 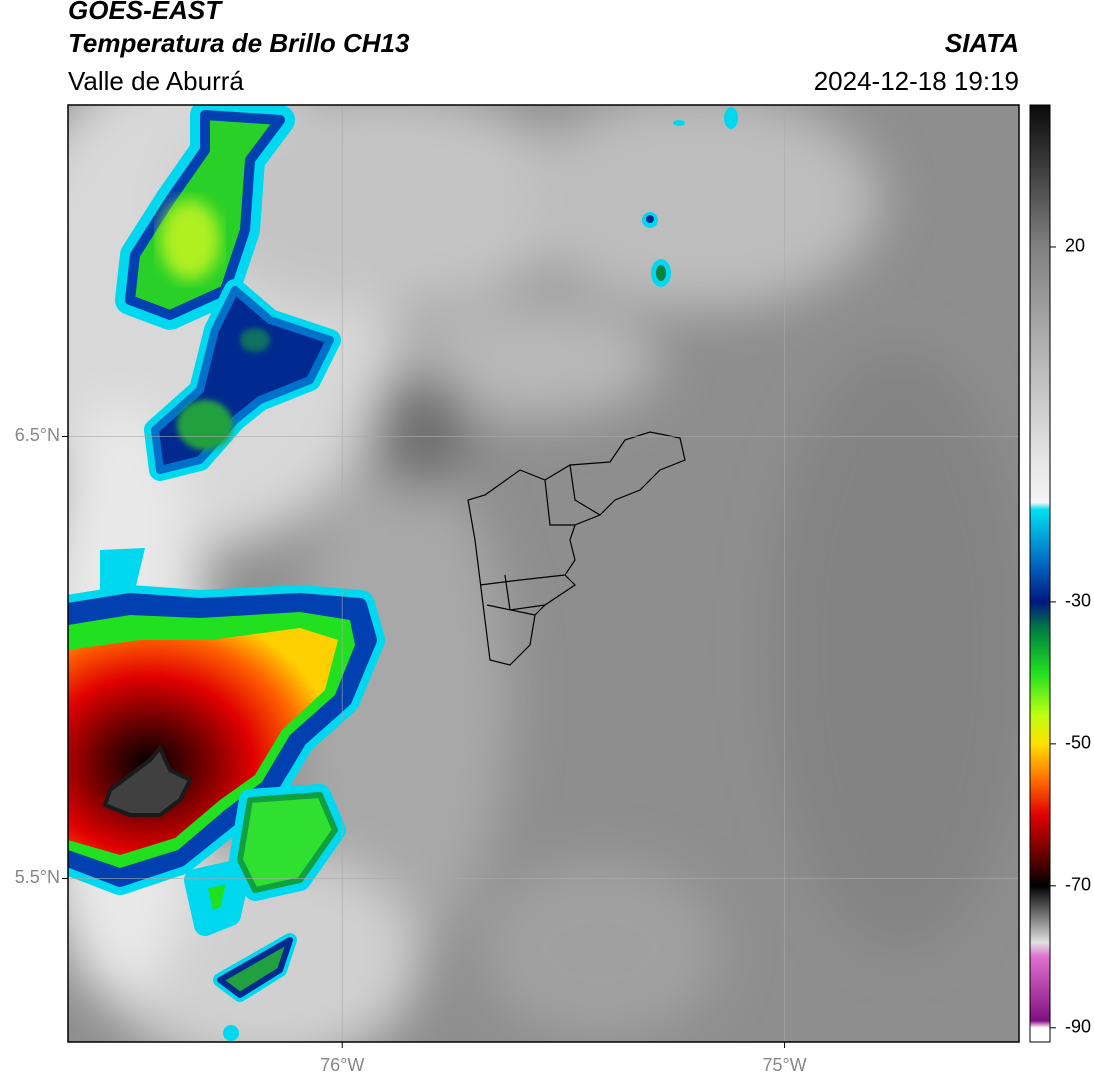 I want to click on subtitle: Temperatura de Brillo CH13, so click(x=239, y=43).